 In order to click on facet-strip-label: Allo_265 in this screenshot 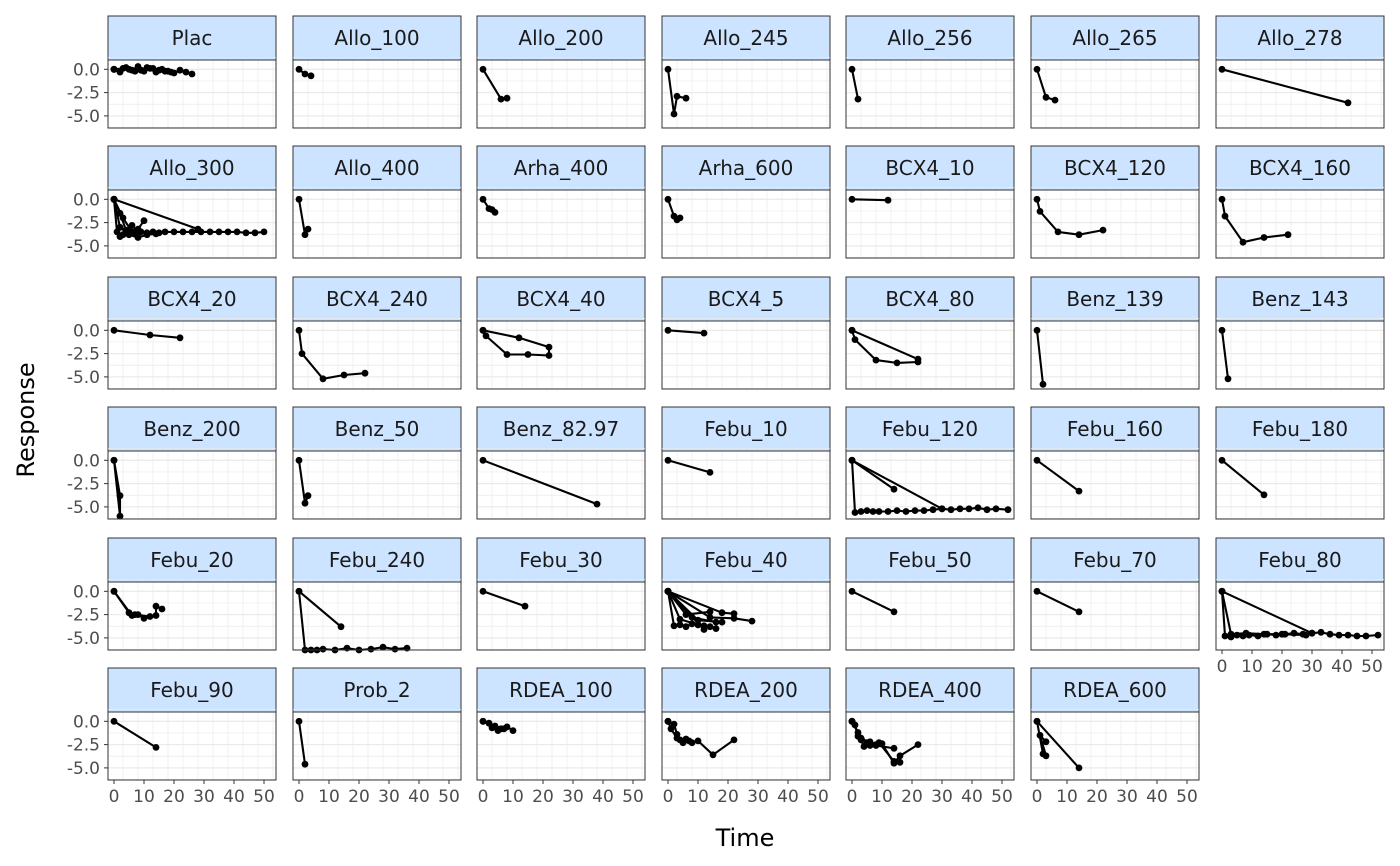, I will do `click(1114, 38)`.